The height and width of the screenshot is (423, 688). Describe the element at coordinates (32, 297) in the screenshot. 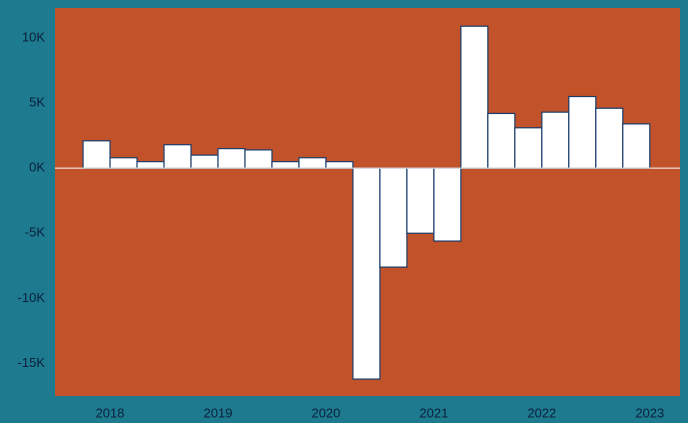

I see `y-tick-label: -10K` at that location.